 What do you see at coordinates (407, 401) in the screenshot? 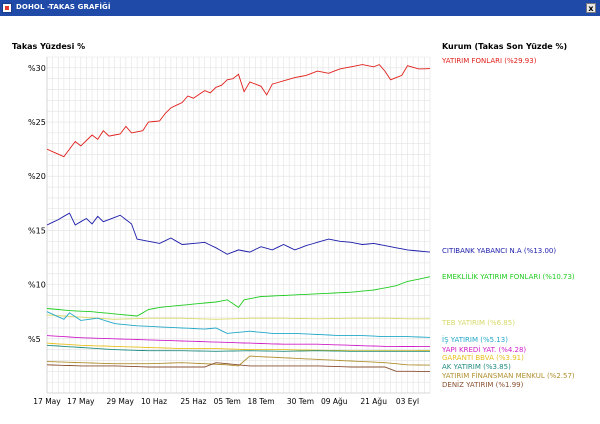
I see `x-tick-label: 03 Eyl` at bounding box center [407, 401].